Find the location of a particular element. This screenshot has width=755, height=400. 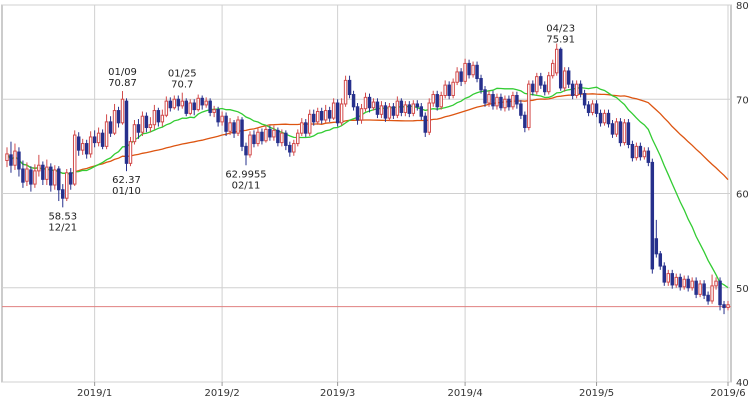

x-axis-ticks: 2019/1 2019/2 2019/3 2019/4 2019/5 2019/6 is located at coordinates (411, 390).